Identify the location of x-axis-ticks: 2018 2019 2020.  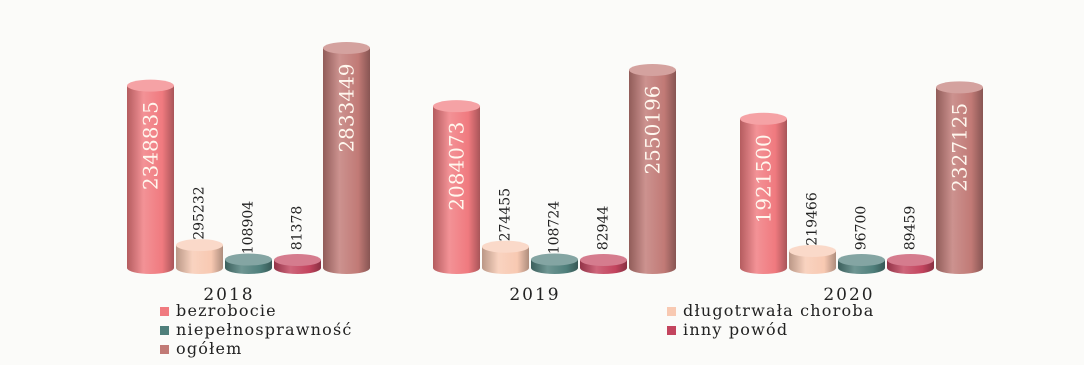
(538, 295).